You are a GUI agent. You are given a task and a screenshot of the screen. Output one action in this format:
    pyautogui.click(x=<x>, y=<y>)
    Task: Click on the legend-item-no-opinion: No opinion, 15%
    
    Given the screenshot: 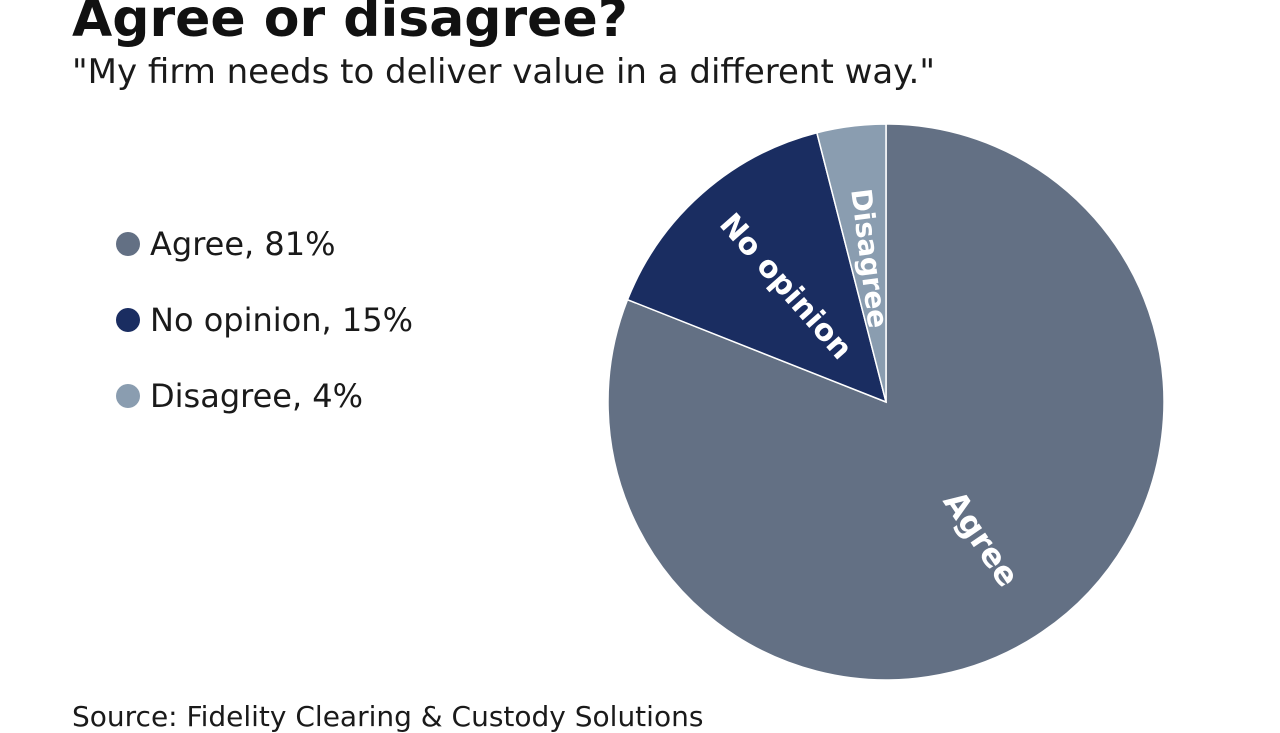 What is the action you would take?
    pyautogui.click(x=264, y=320)
    